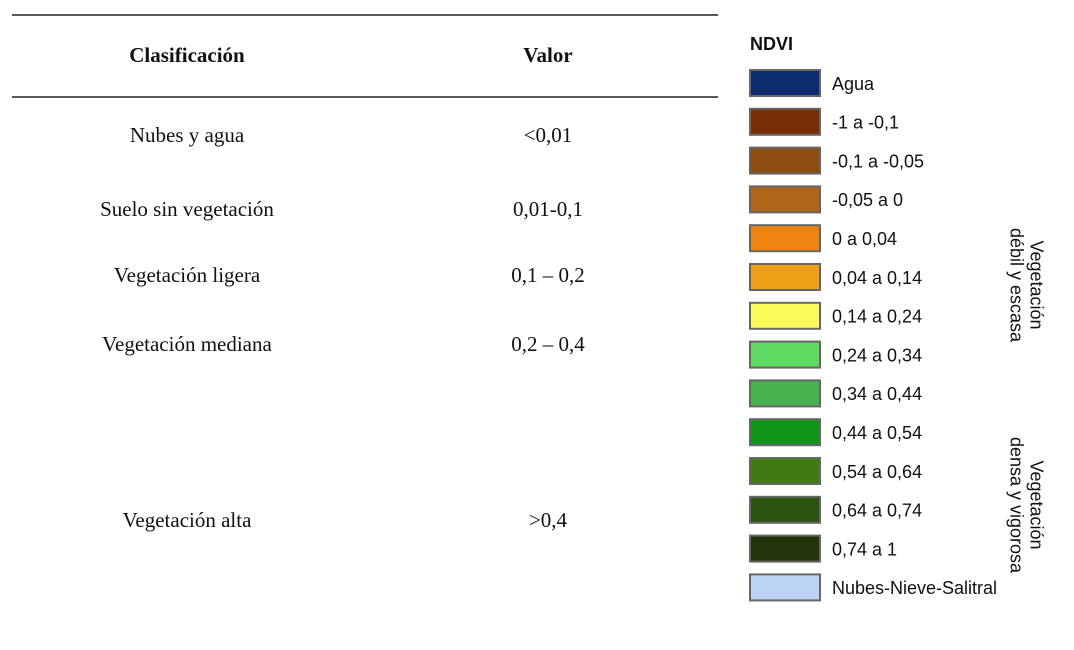  What do you see at coordinates (547, 55) in the screenshot?
I see `table-header: Valor` at bounding box center [547, 55].